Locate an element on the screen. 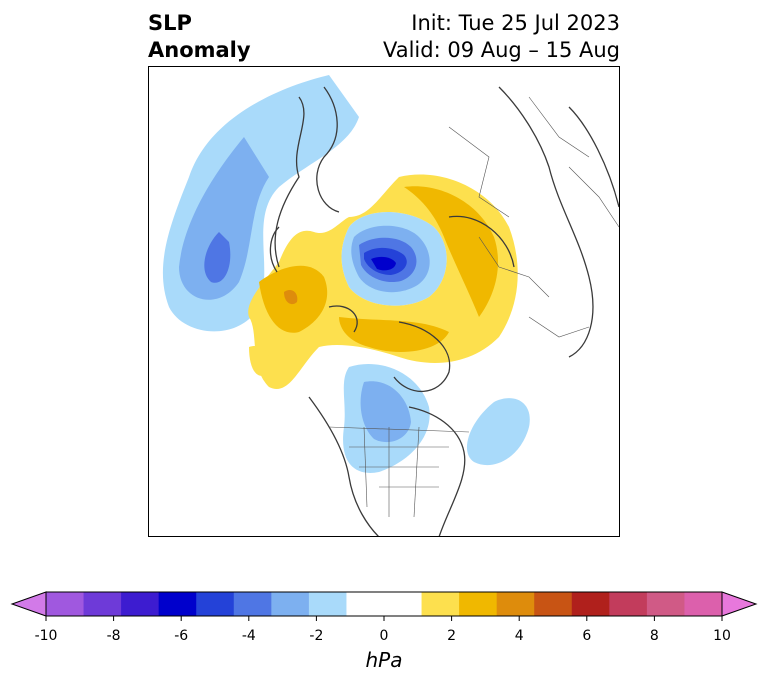 This screenshot has width=768, height=686. colorbar-tick-label: -2 is located at coordinates (316, 636).